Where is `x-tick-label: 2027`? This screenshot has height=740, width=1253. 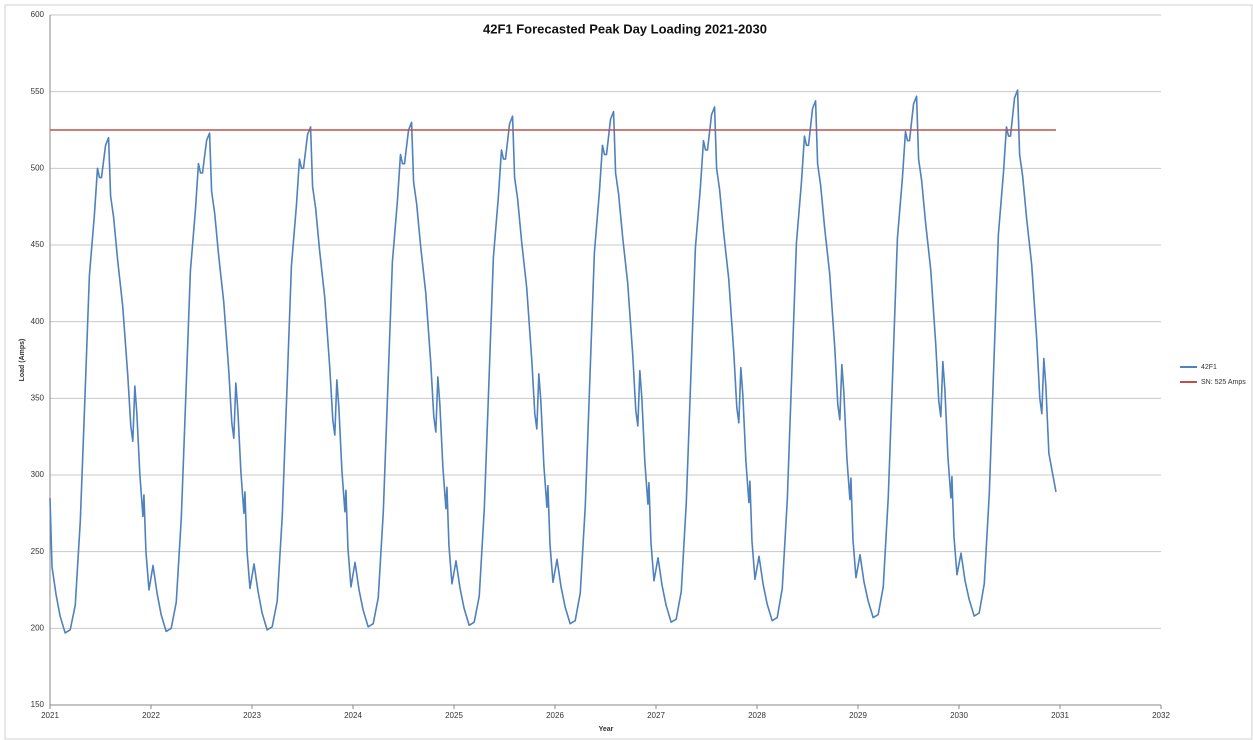 x-tick-label: 2027 is located at coordinates (656, 715).